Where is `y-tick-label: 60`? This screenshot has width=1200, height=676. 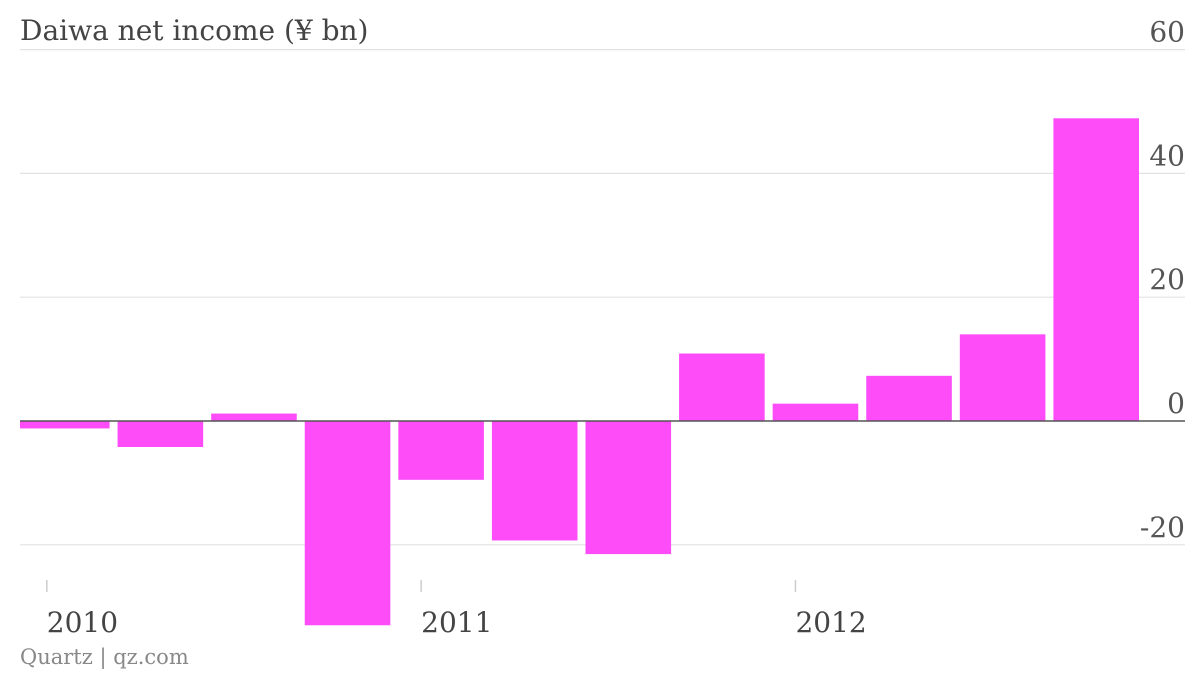 y-tick-label: 60 is located at coordinates (1167, 32).